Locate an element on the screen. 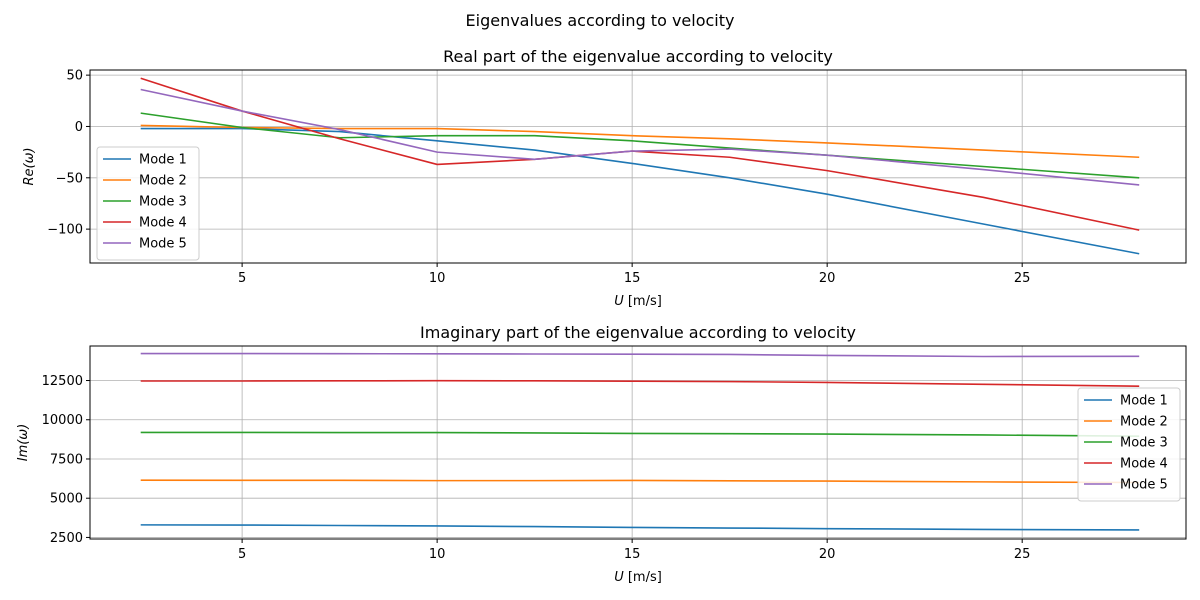 Image resolution: width=1200 pixels, height=600 pixels. y-tick-label: 50 is located at coordinates (74, 76).